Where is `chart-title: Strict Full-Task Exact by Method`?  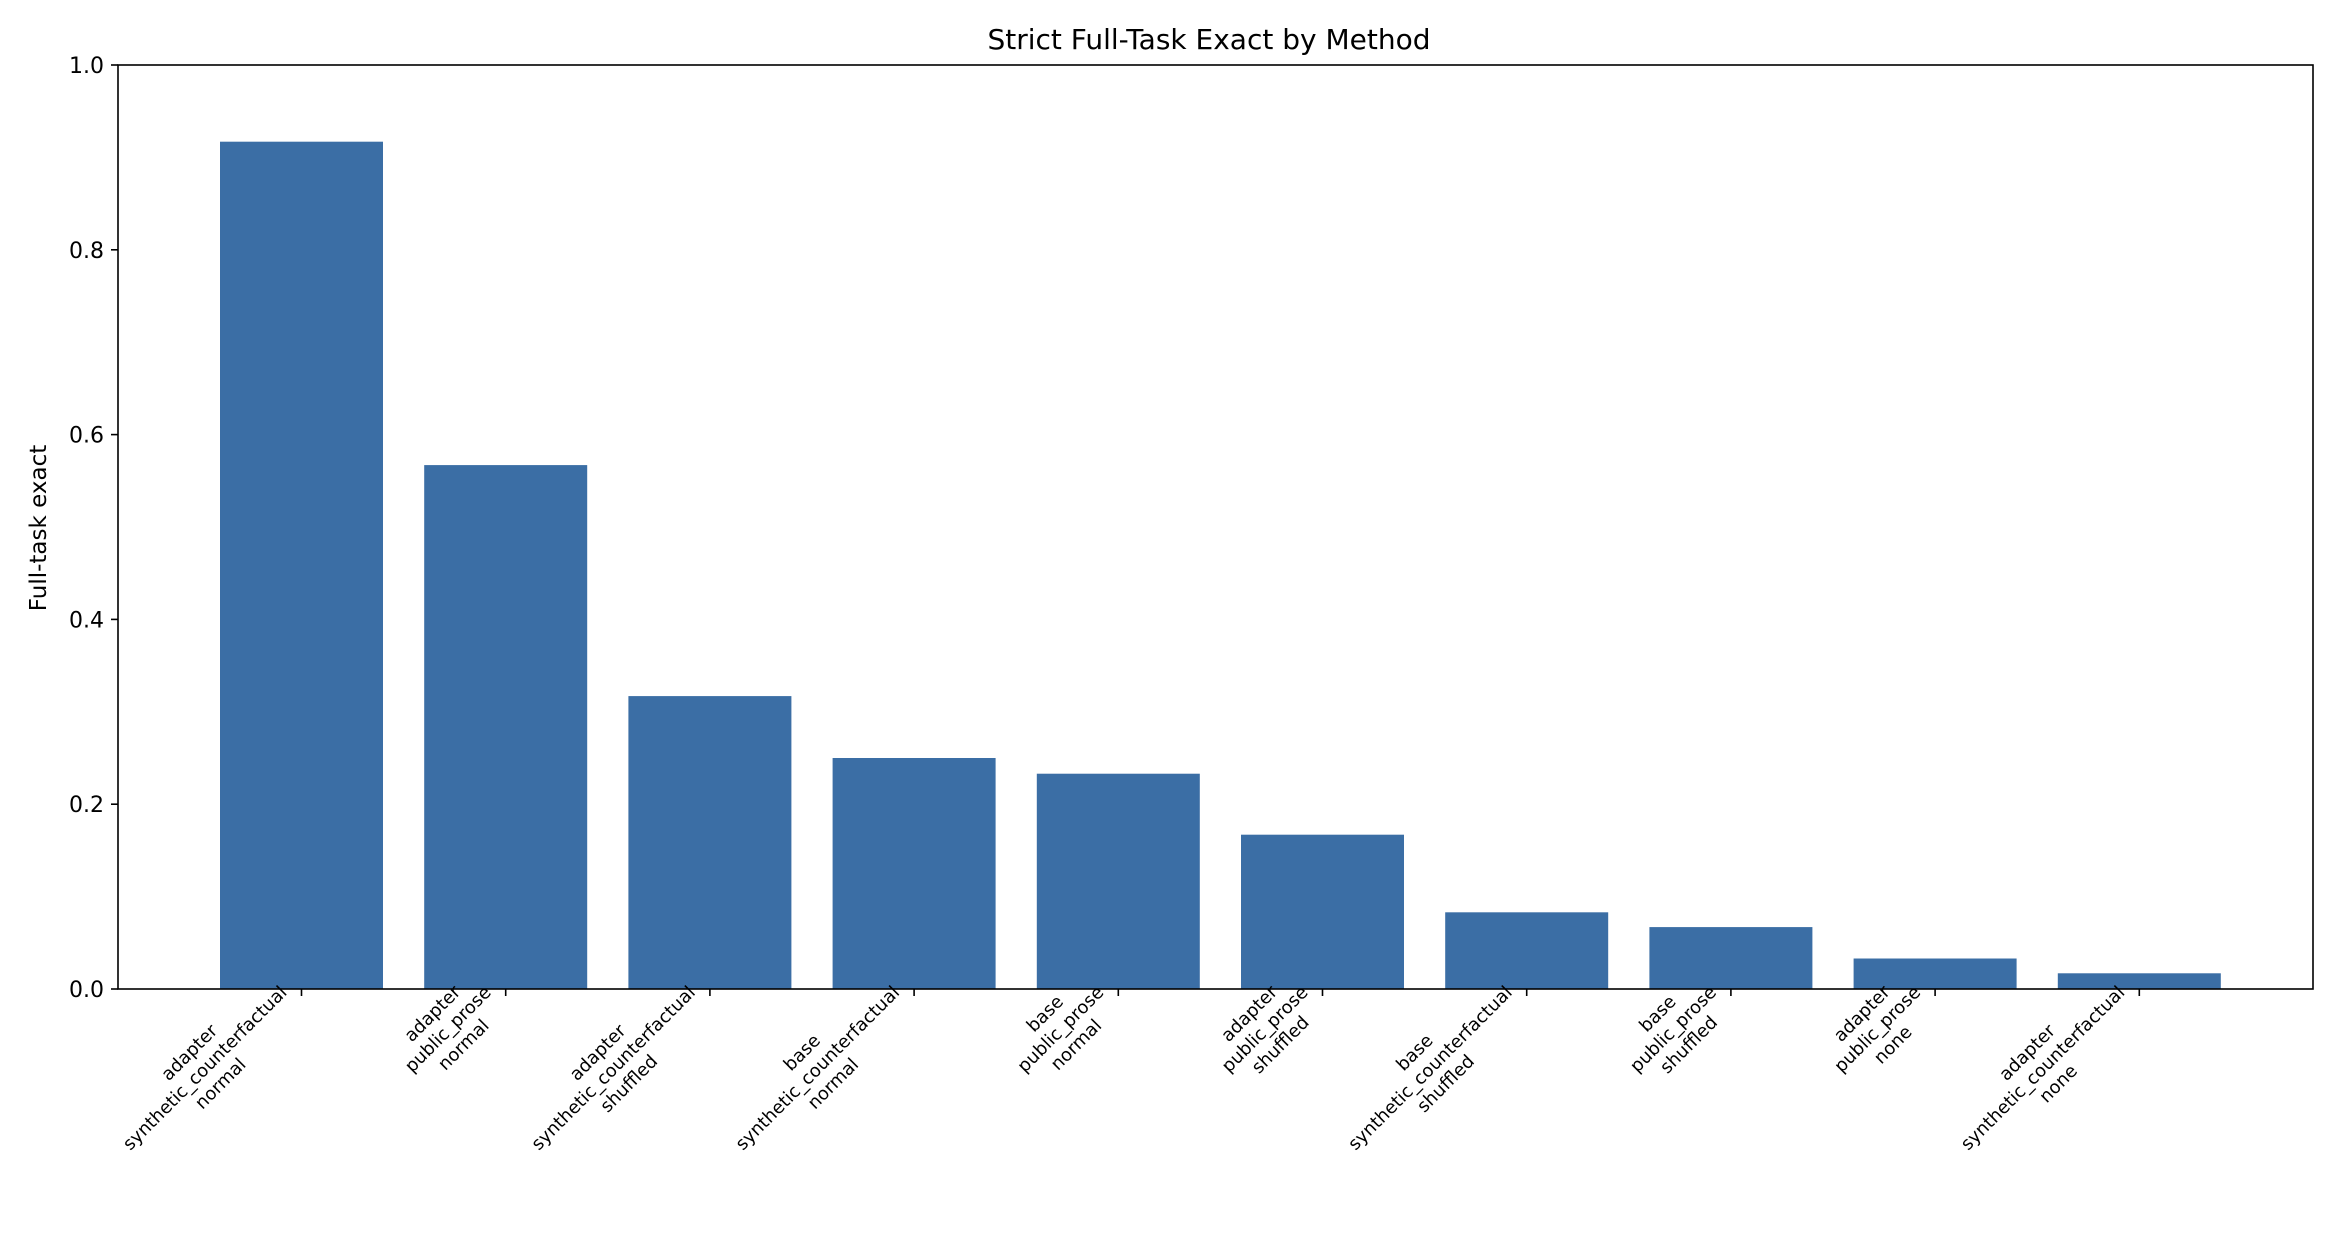 chart-title: Strict Full-Task Exact by Method is located at coordinates (1208, 39).